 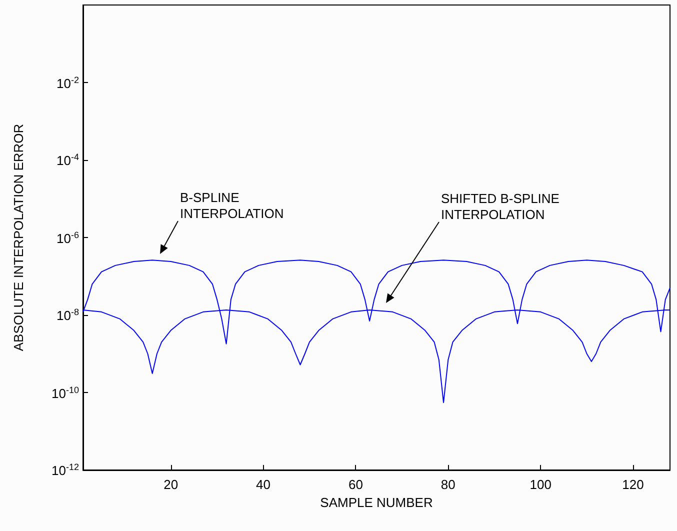 What do you see at coordinates (67, 82) in the screenshot?
I see `y-tick-label: 10$^{-2}$` at bounding box center [67, 82].